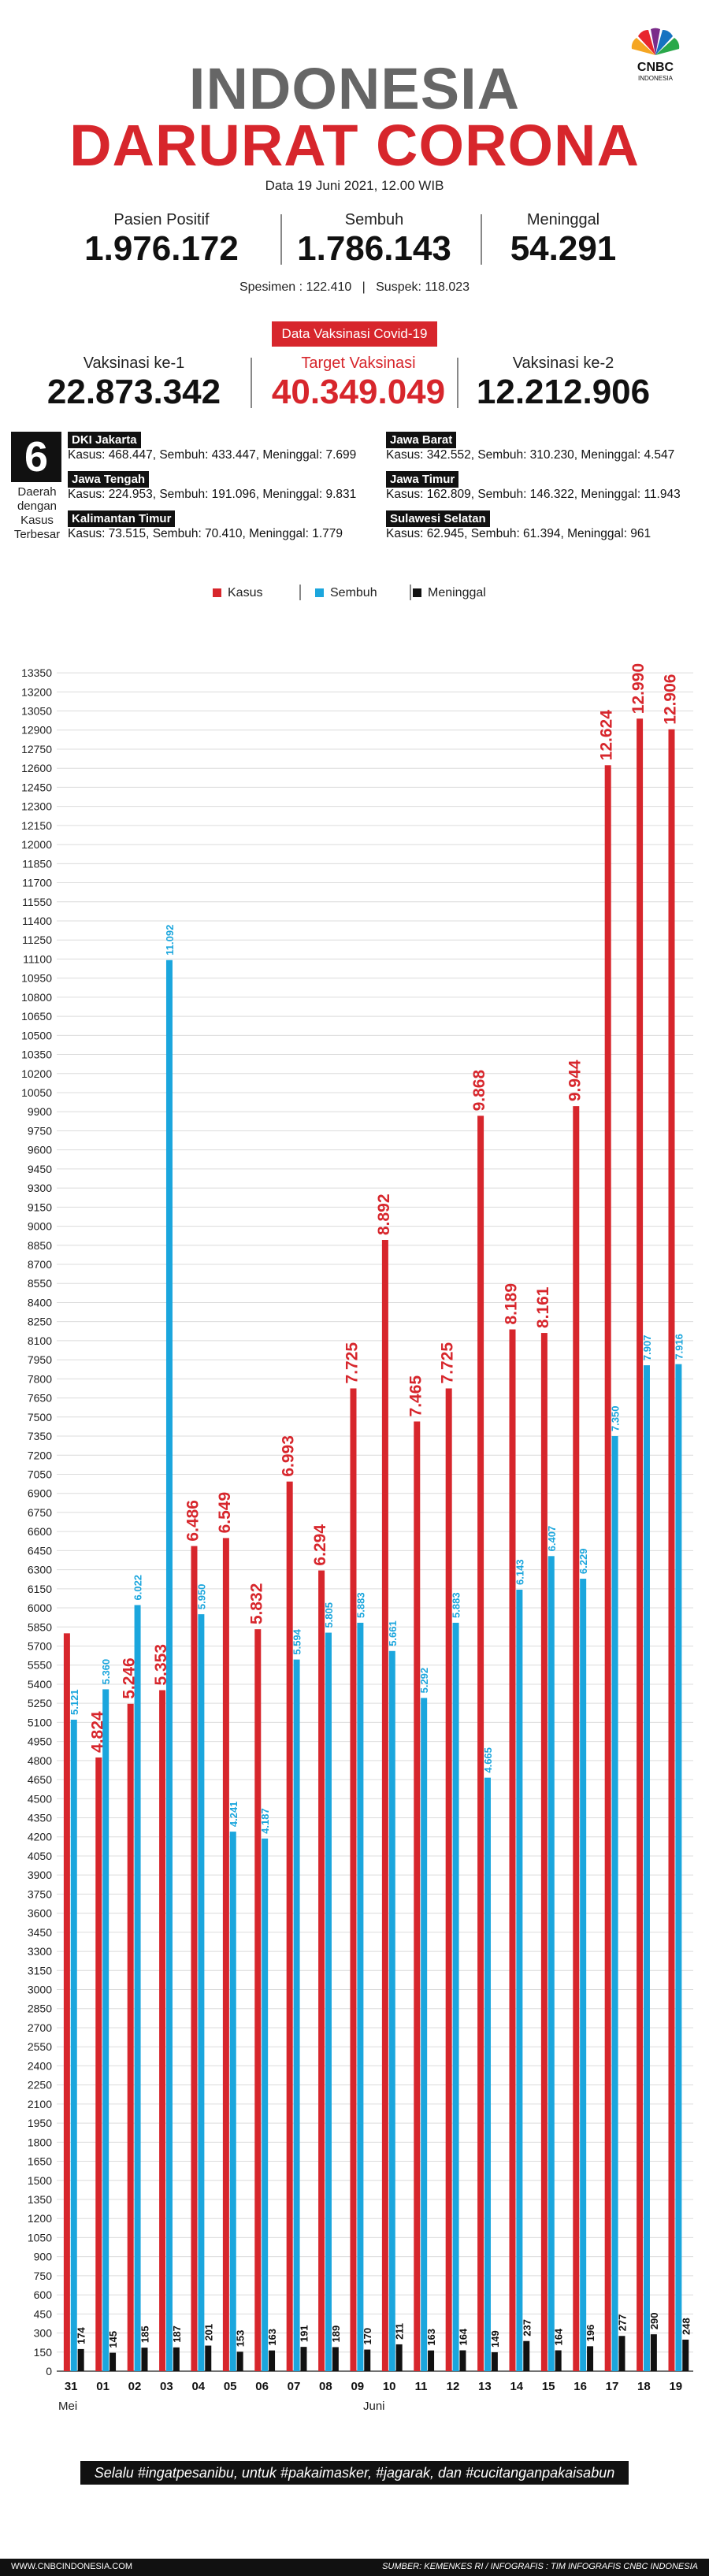 This screenshot has width=709, height=2576. What do you see at coordinates (36, 691) in the screenshot?
I see `y-tick-label: 13200` at bounding box center [36, 691].